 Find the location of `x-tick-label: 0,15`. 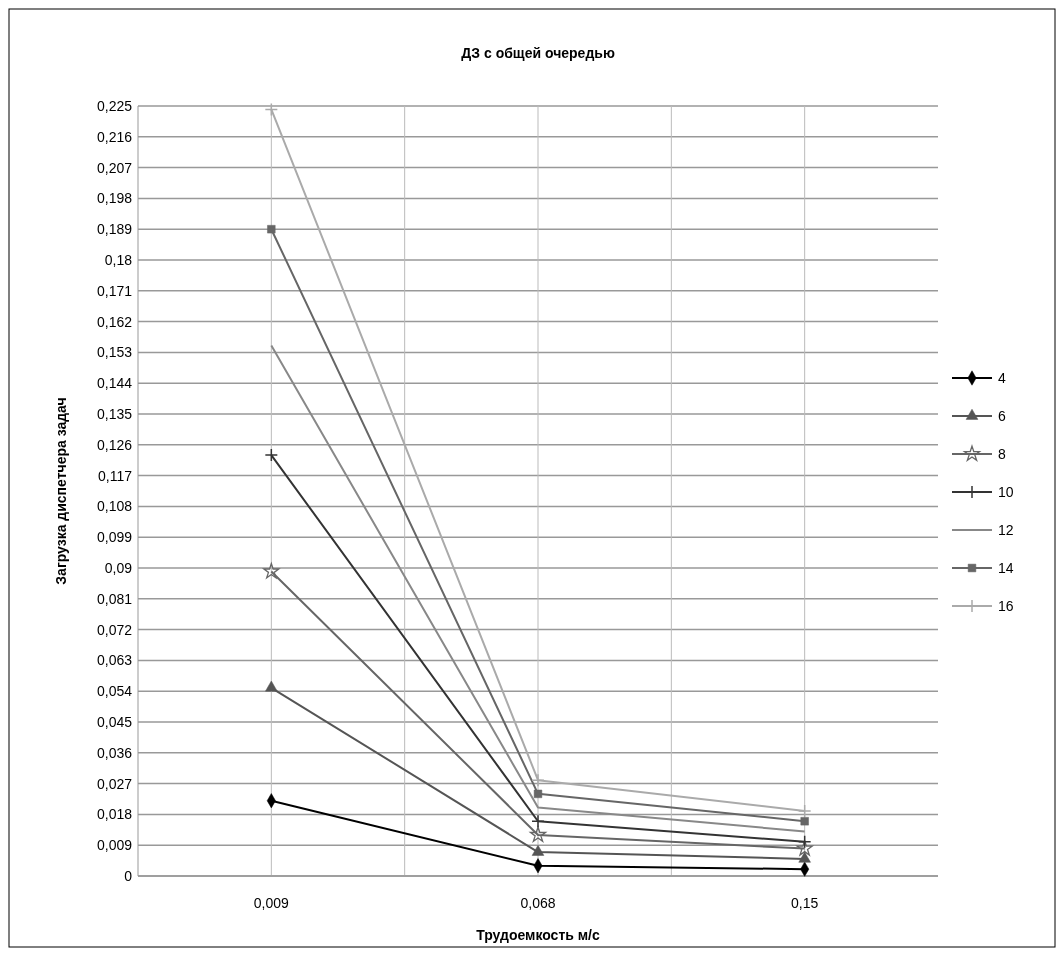

x-tick-label: 0,15 is located at coordinates (805, 903).